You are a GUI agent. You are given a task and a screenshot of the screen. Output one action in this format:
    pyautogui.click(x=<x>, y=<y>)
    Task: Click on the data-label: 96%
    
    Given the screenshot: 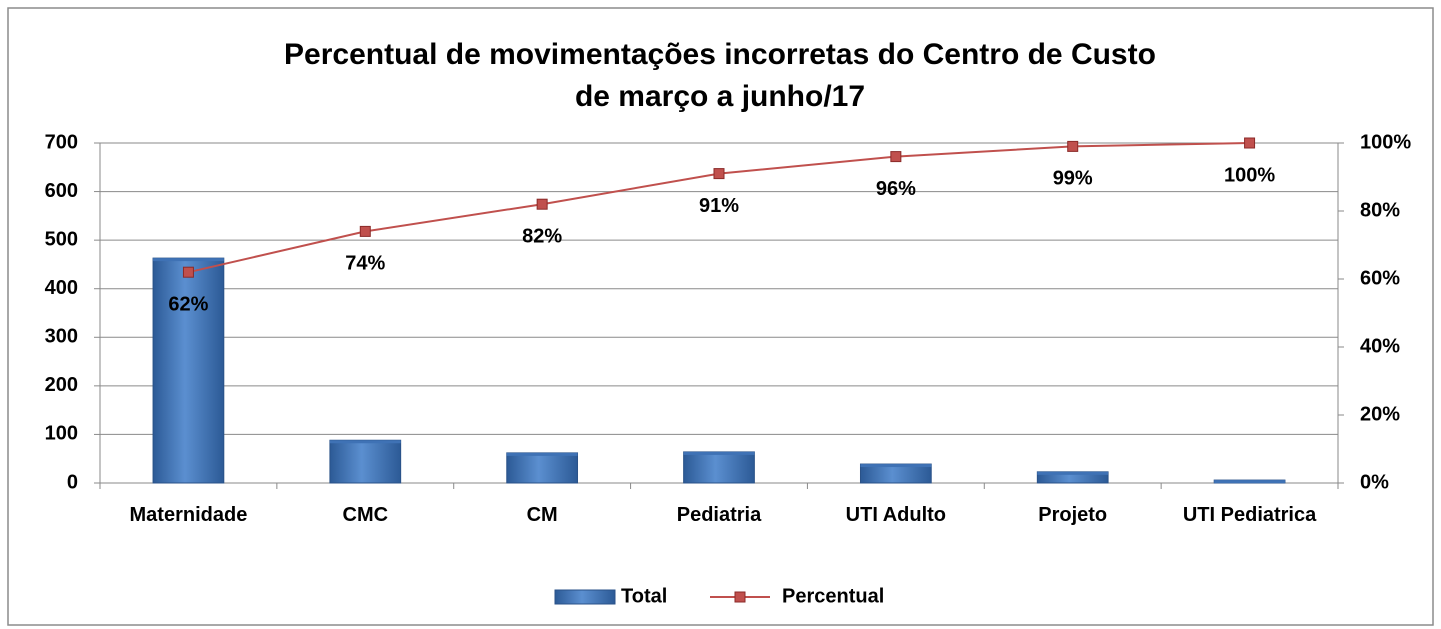 What is the action you would take?
    pyautogui.click(x=896, y=189)
    